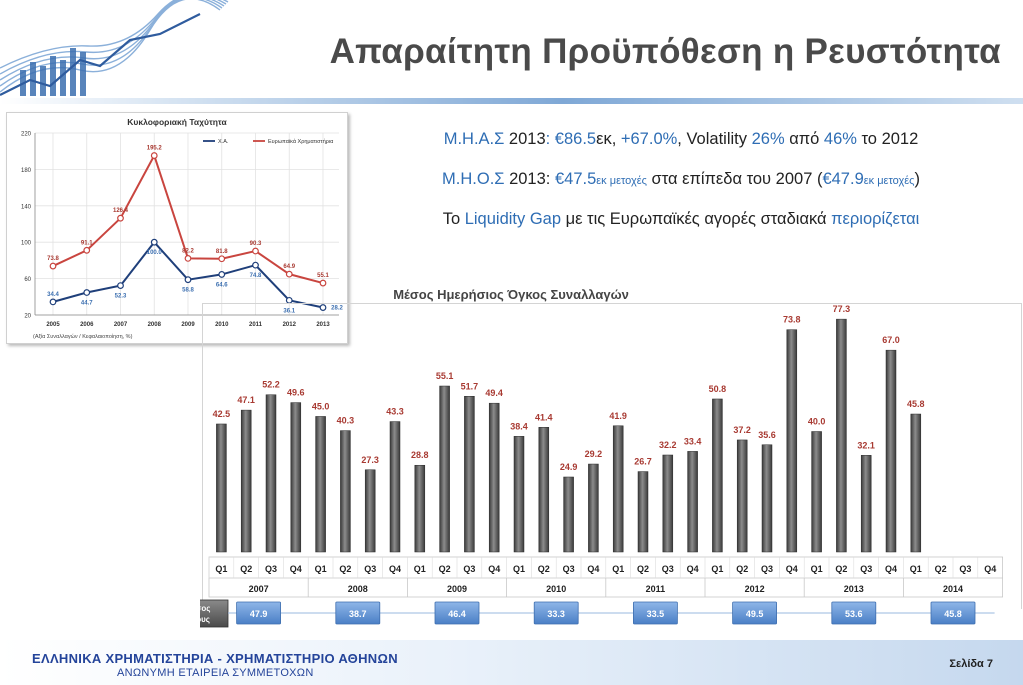 This screenshot has width=1023, height=685. What do you see at coordinates (290, 325) in the screenshot?
I see `x-tick-label: 2012` at bounding box center [290, 325].